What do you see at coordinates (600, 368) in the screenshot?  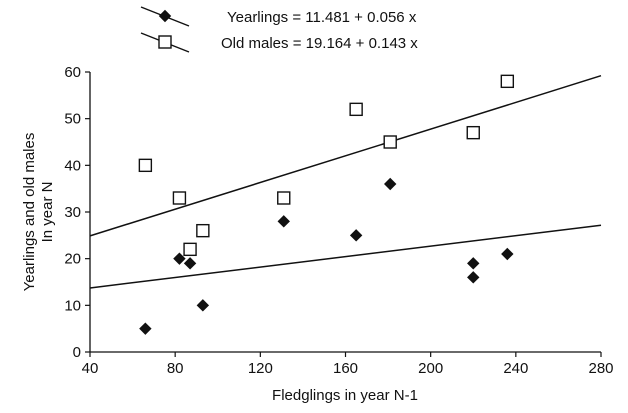 I see `x-tick-label: 280` at bounding box center [600, 368].